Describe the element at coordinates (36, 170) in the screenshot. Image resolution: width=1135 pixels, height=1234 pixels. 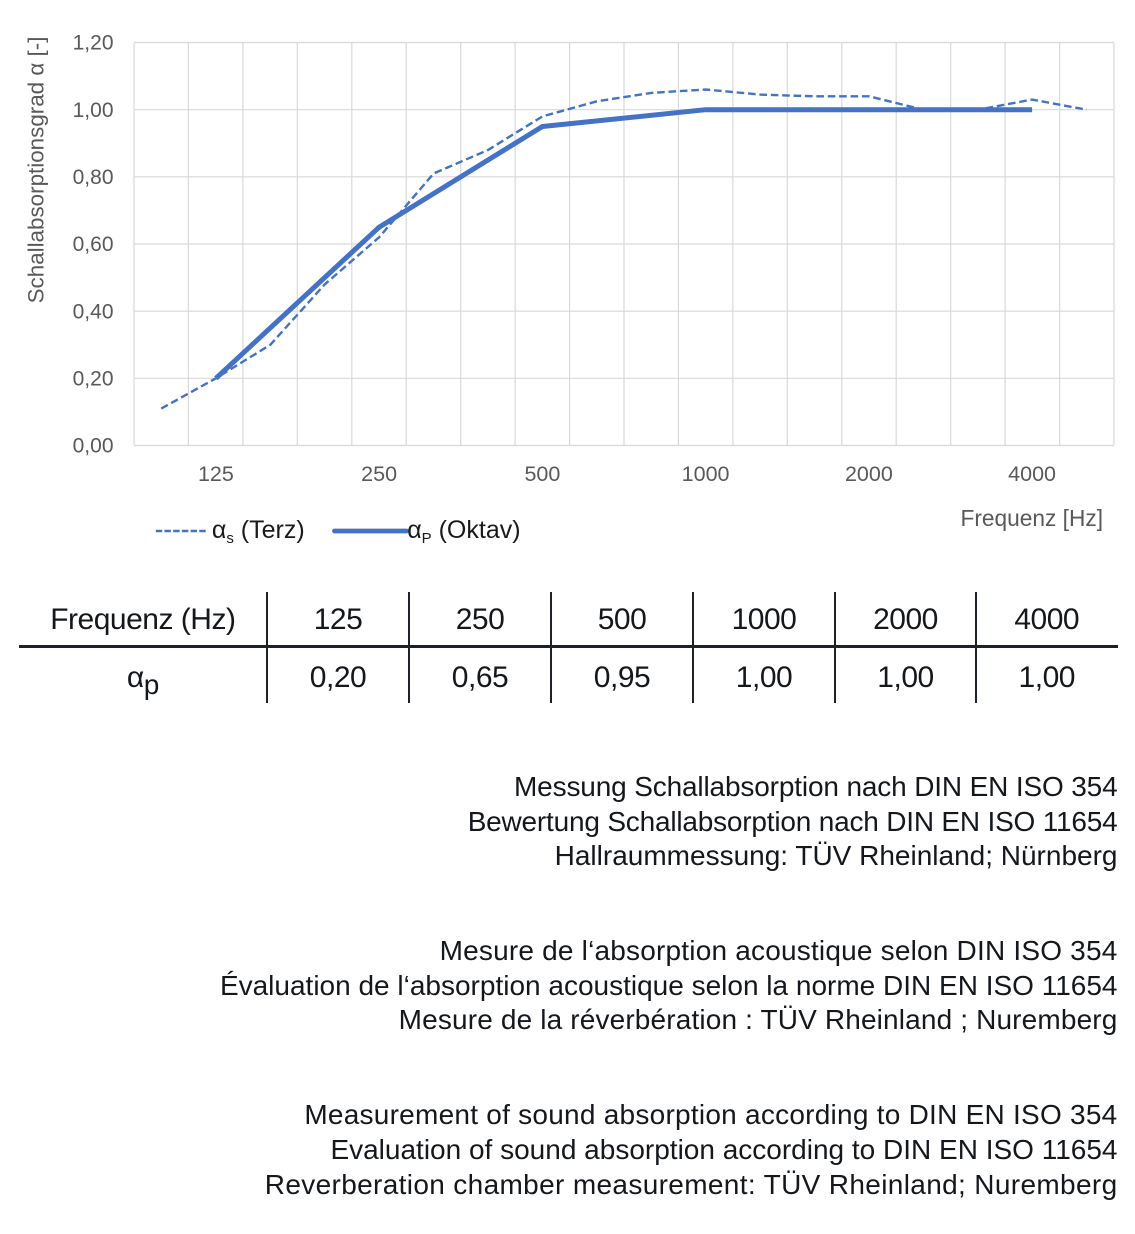
I see `svg-text: Schallabsorptionsgrad α [-]` at that location.